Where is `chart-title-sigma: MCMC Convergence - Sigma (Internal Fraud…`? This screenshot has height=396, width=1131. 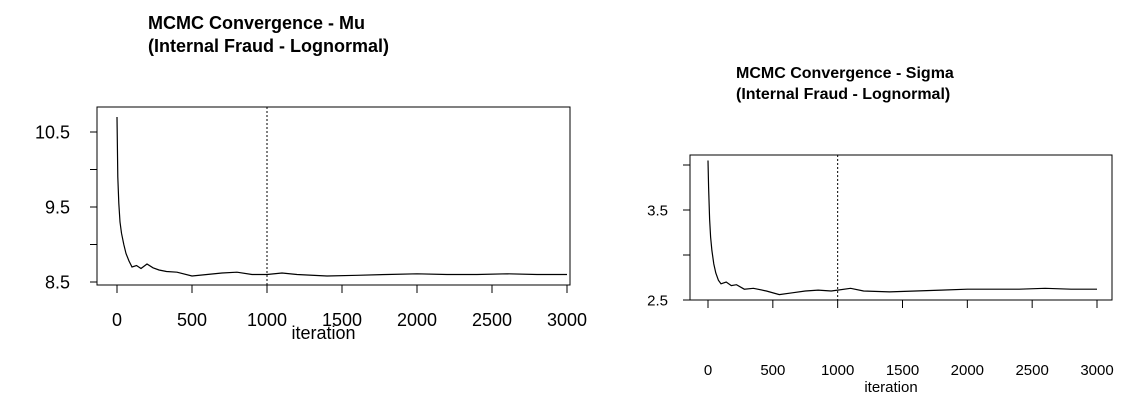 chart-title-sigma: MCMC Convergence - Sigma (Internal Fraud… is located at coordinates (845, 85).